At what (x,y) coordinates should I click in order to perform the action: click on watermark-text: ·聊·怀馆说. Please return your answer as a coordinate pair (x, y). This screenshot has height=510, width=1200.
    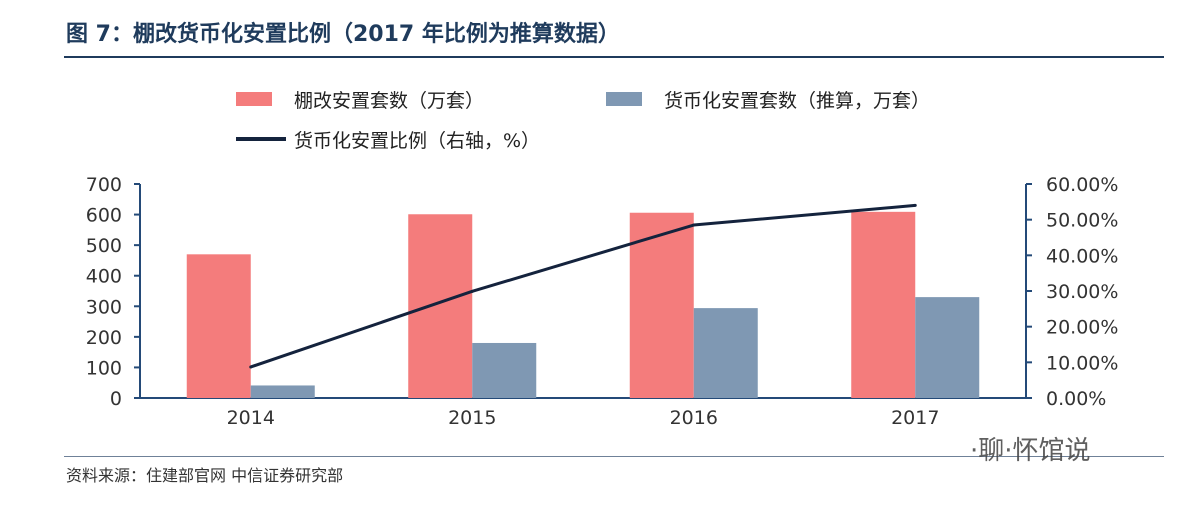
    Looking at the image, I should click on (1030, 451).